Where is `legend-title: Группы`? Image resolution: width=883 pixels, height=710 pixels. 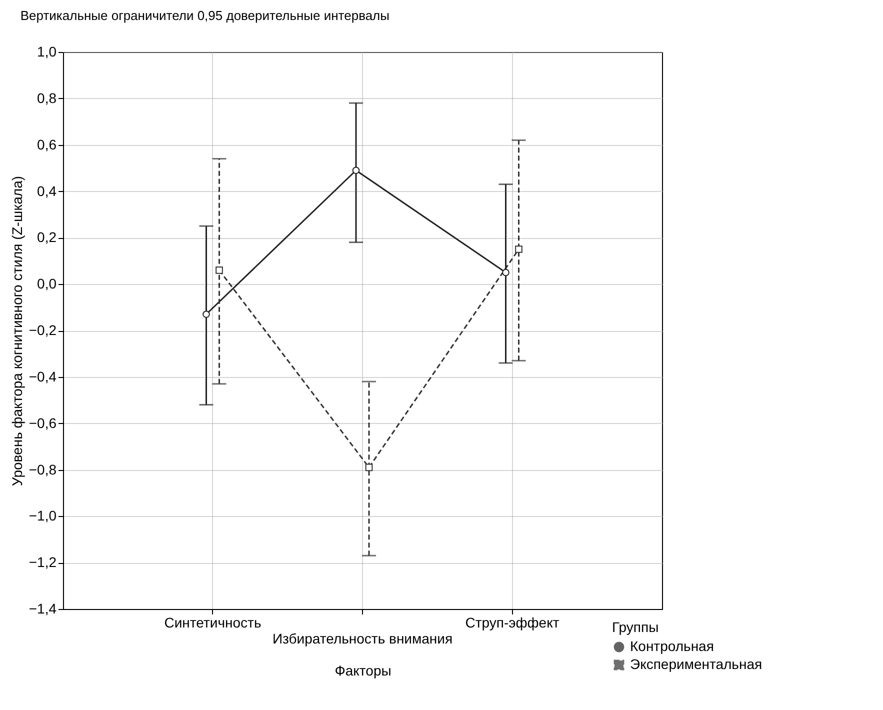
legend-title: Группы is located at coordinates (635, 627).